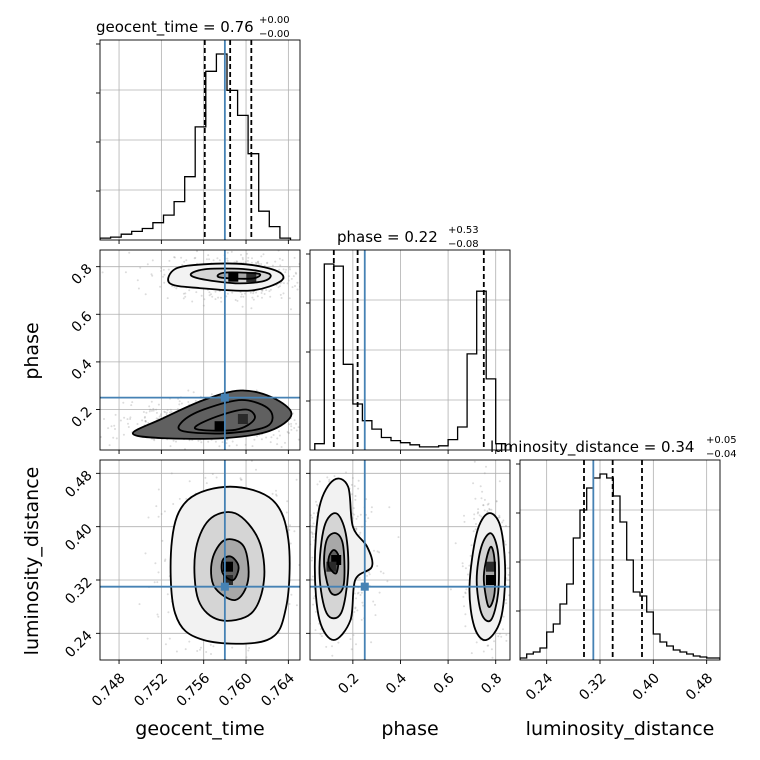 This screenshot has width=760, height=760. I want to click on title-phase-sup: +0.53, so click(463, 230).